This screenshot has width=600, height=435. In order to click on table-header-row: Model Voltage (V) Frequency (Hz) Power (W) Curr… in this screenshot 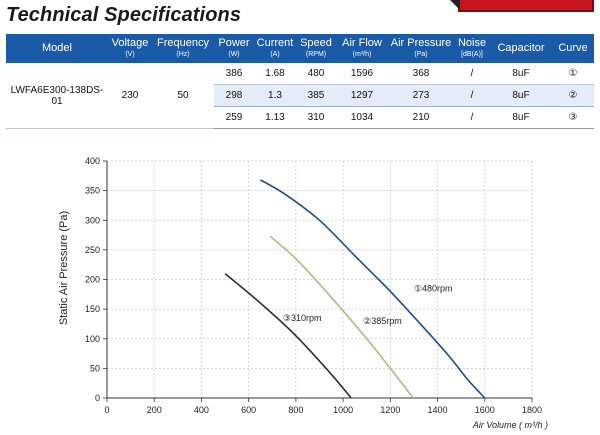, I will do `click(300, 48)`.